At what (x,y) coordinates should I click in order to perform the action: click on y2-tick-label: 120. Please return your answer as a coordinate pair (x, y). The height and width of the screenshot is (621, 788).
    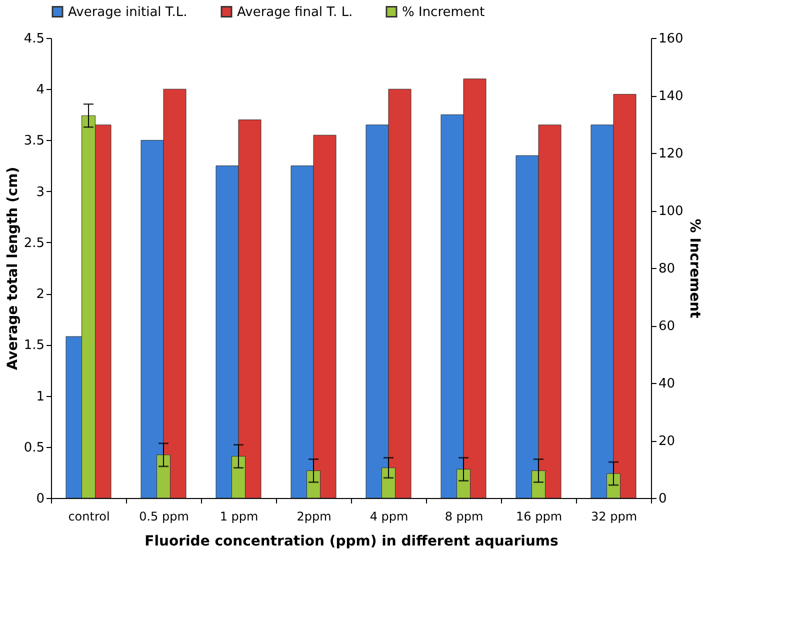
    Looking at the image, I should click on (671, 154).